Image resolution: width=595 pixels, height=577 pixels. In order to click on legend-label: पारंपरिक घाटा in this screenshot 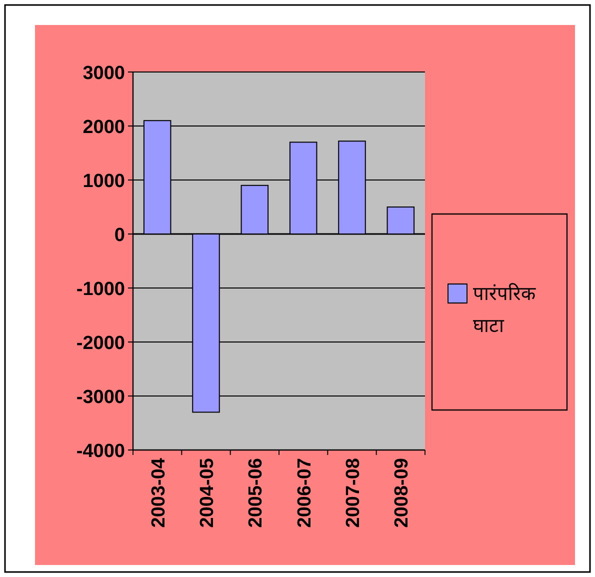, I will do `click(504, 309)`.